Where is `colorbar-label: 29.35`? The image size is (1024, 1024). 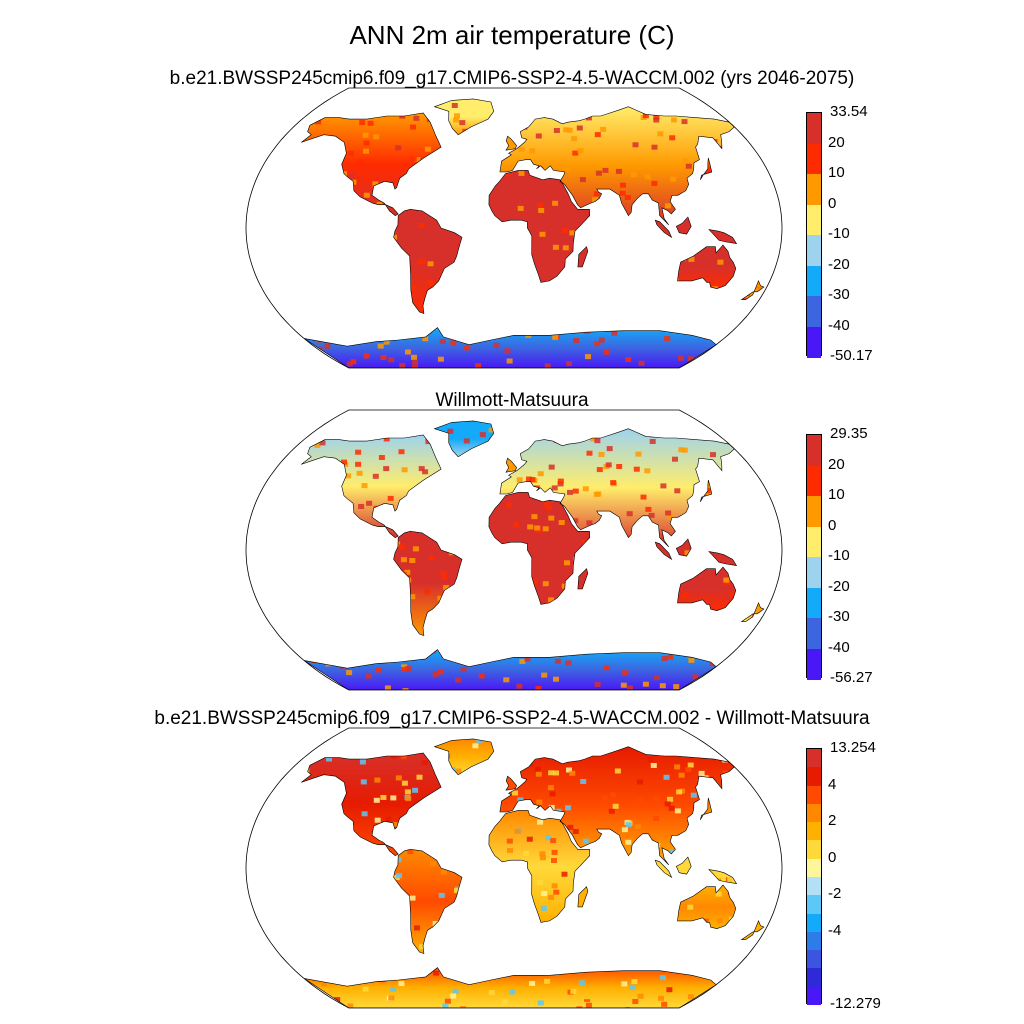 colorbar-label: 29.35 is located at coordinates (849, 433).